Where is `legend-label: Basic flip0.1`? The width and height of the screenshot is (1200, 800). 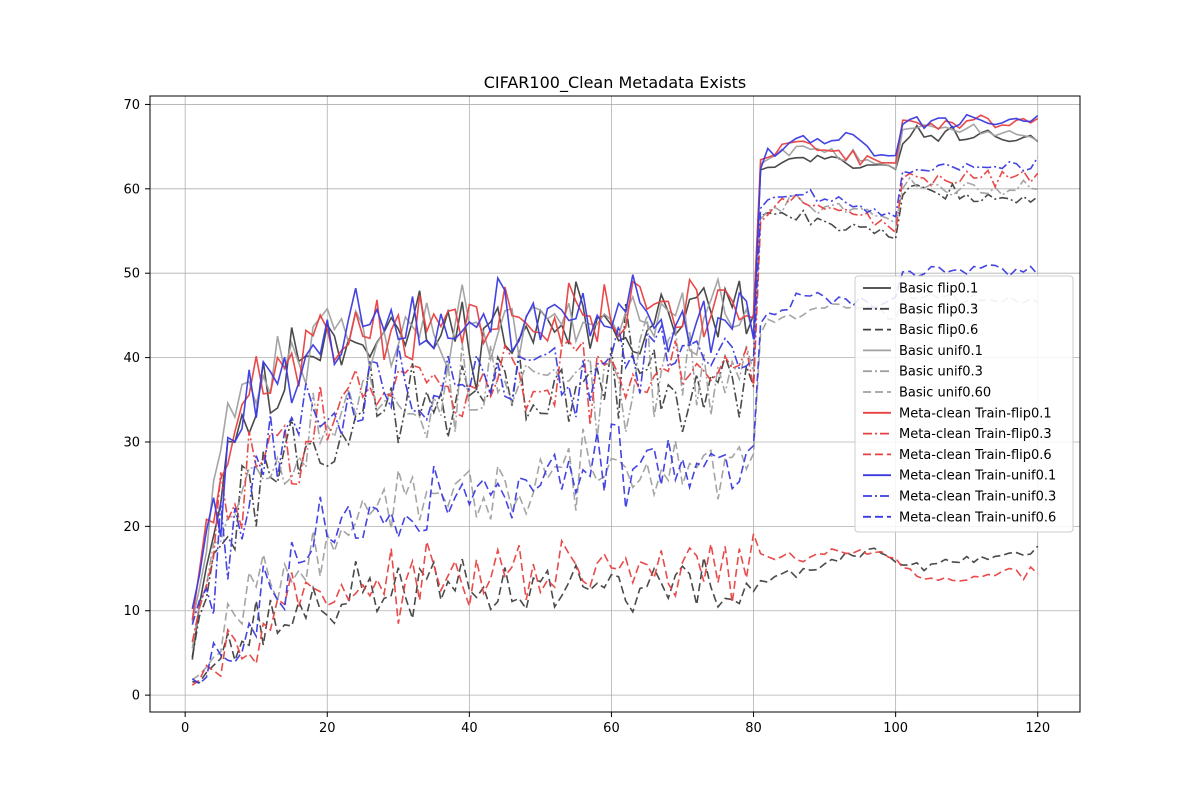
legend-label: Basic flip0.1 is located at coordinates (938, 289).